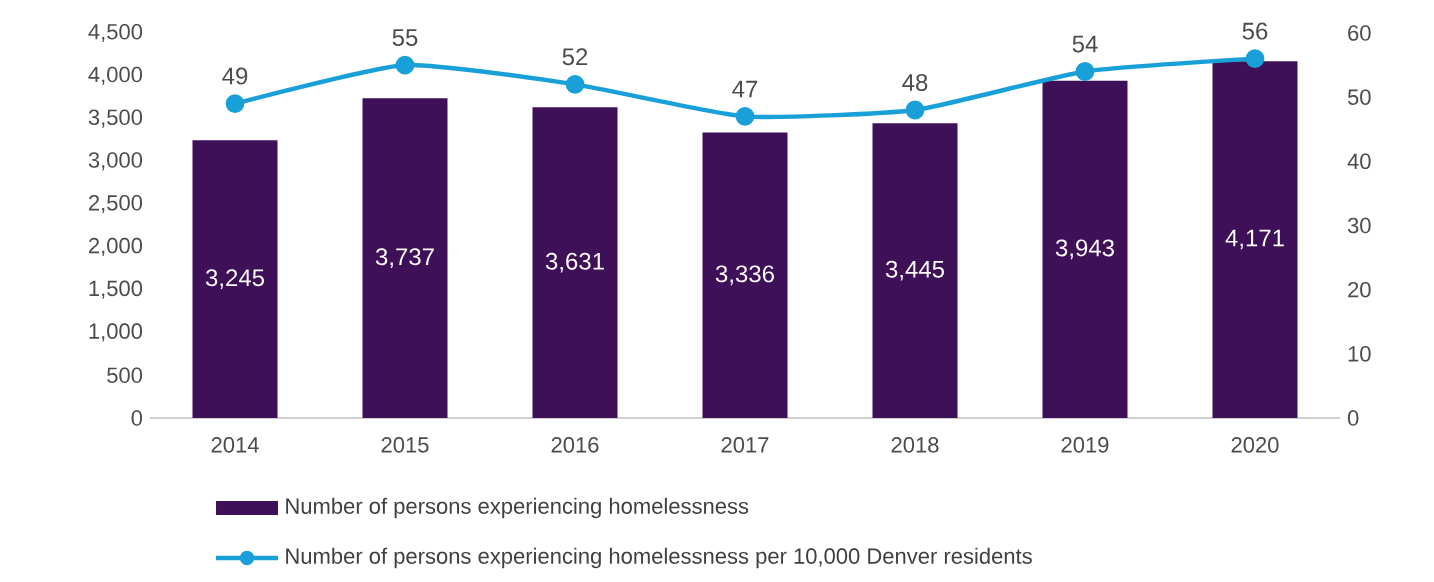  What do you see at coordinates (1359, 33) in the screenshot?
I see `y2-tick-label: 60` at bounding box center [1359, 33].